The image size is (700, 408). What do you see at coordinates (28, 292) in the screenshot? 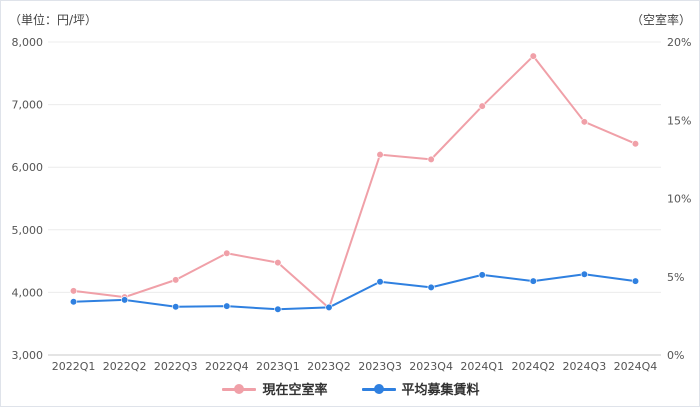
I see `y-left-tick-label: 4,000` at bounding box center [28, 292].